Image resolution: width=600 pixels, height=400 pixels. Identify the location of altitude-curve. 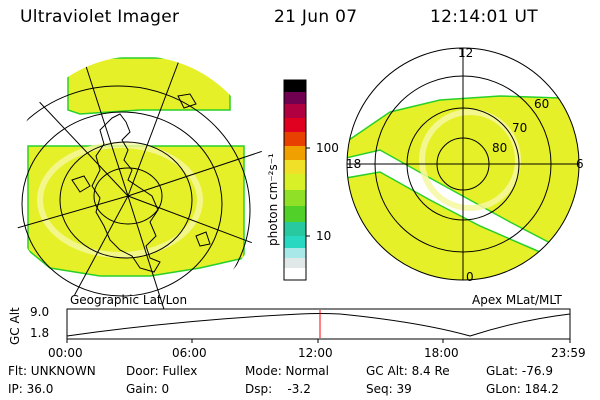
(318, 325).